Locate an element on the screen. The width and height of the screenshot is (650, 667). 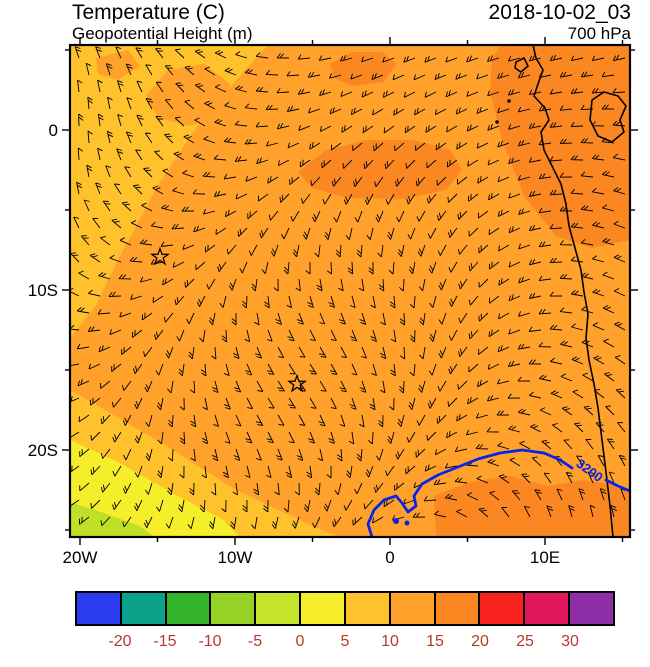
temperature-region-mid-patch is located at coordinates (380, 169).